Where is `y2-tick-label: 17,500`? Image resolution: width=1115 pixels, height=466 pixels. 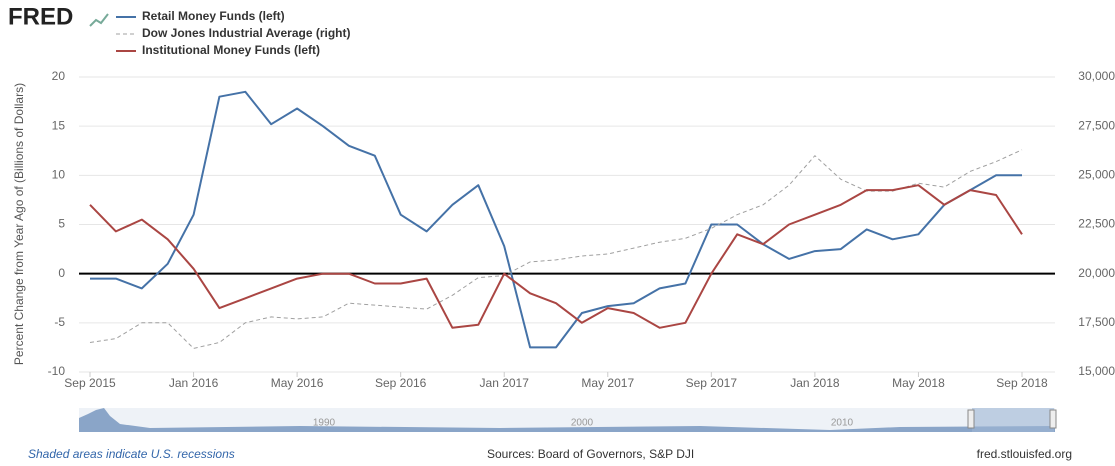
y2-tick-label: 17,500 is located at coordinates (1096, 322).